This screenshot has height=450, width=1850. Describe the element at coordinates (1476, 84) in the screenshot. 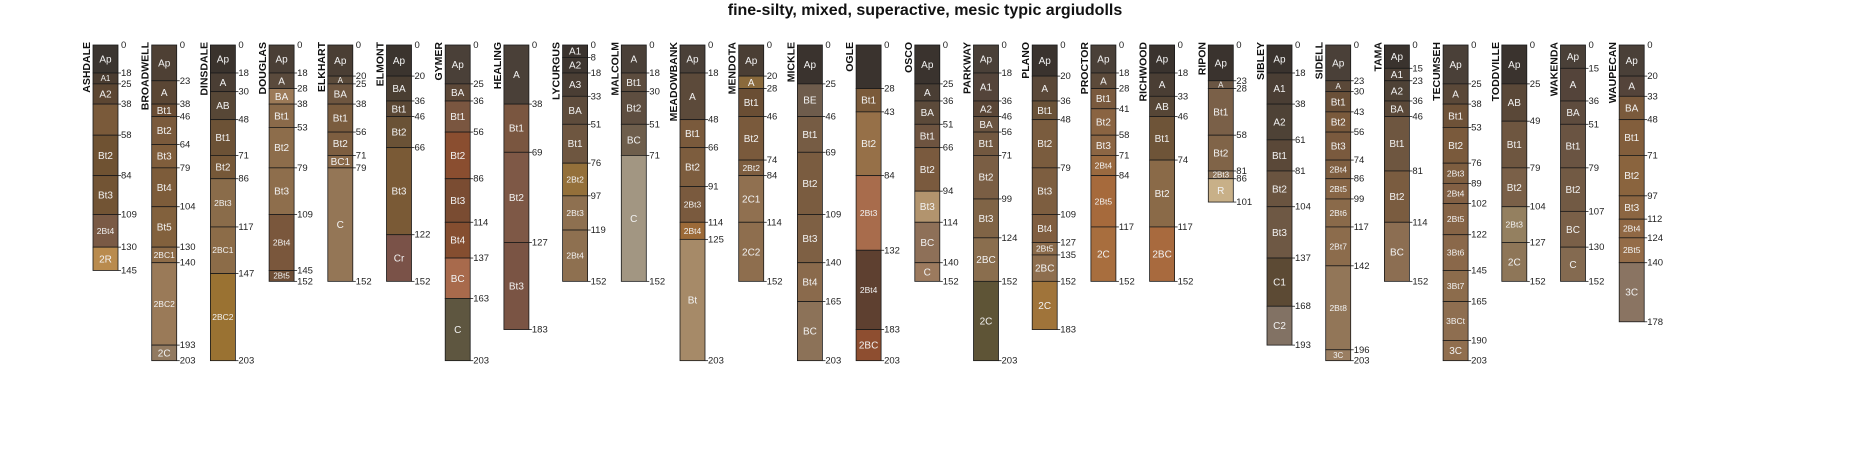

I see `depth-label: 25` at that location.